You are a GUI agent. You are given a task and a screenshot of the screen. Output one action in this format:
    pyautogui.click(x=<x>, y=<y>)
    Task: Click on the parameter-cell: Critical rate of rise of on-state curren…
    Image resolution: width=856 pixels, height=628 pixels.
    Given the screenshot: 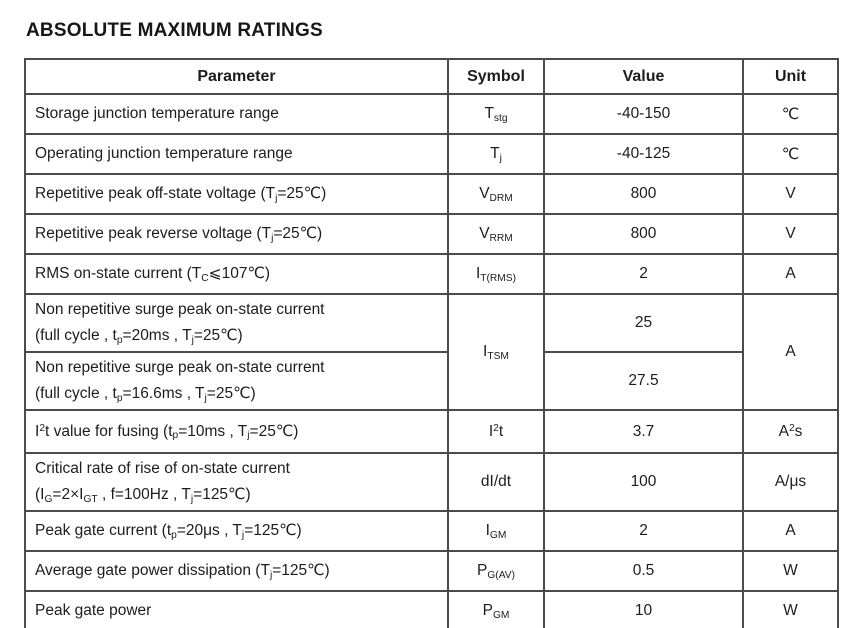 What is the action you would take?
    pyautogui.click(x=236, y=482)
    